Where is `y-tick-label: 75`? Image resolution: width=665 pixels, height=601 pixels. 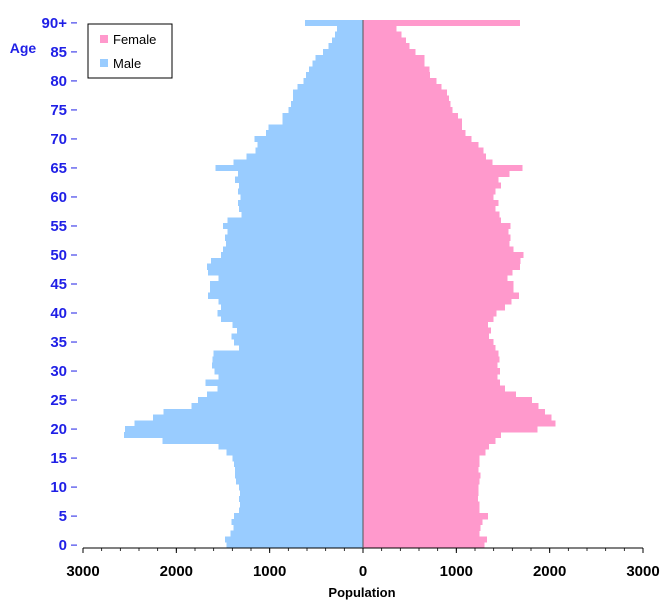 y-tick-label: 75 is located at coordinates (58, 110).